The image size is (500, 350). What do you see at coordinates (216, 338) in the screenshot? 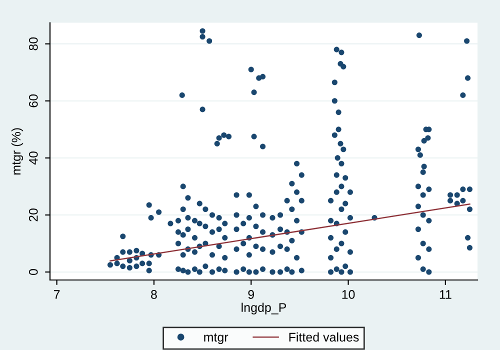
I see `legend-label: mtgr` at bounding box center [216, 338].